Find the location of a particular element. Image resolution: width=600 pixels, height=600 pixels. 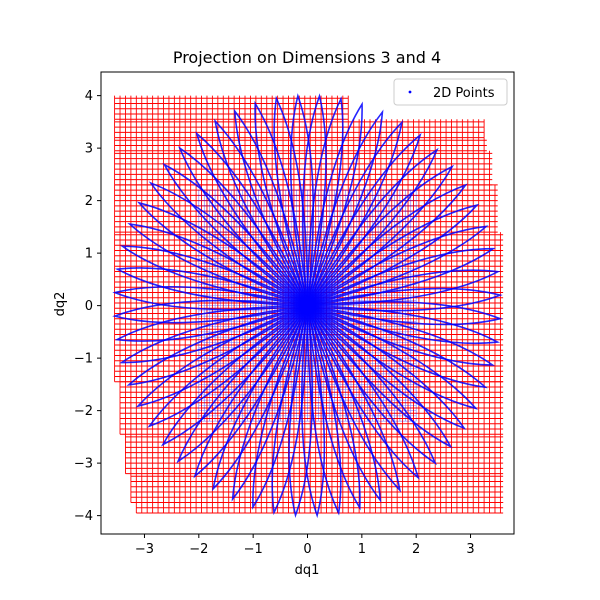

legend-box is located at coordinates (450, 92).